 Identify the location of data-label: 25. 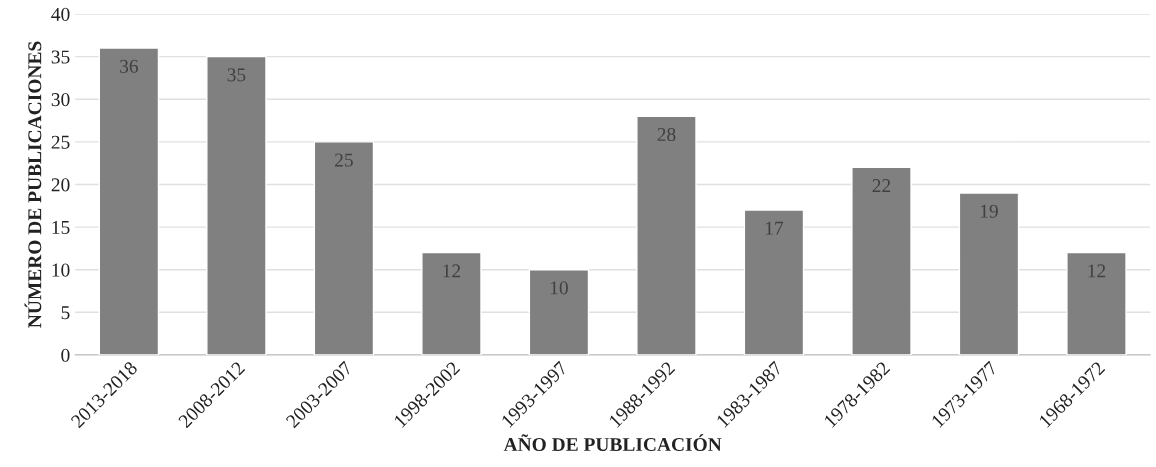
(344, 160).